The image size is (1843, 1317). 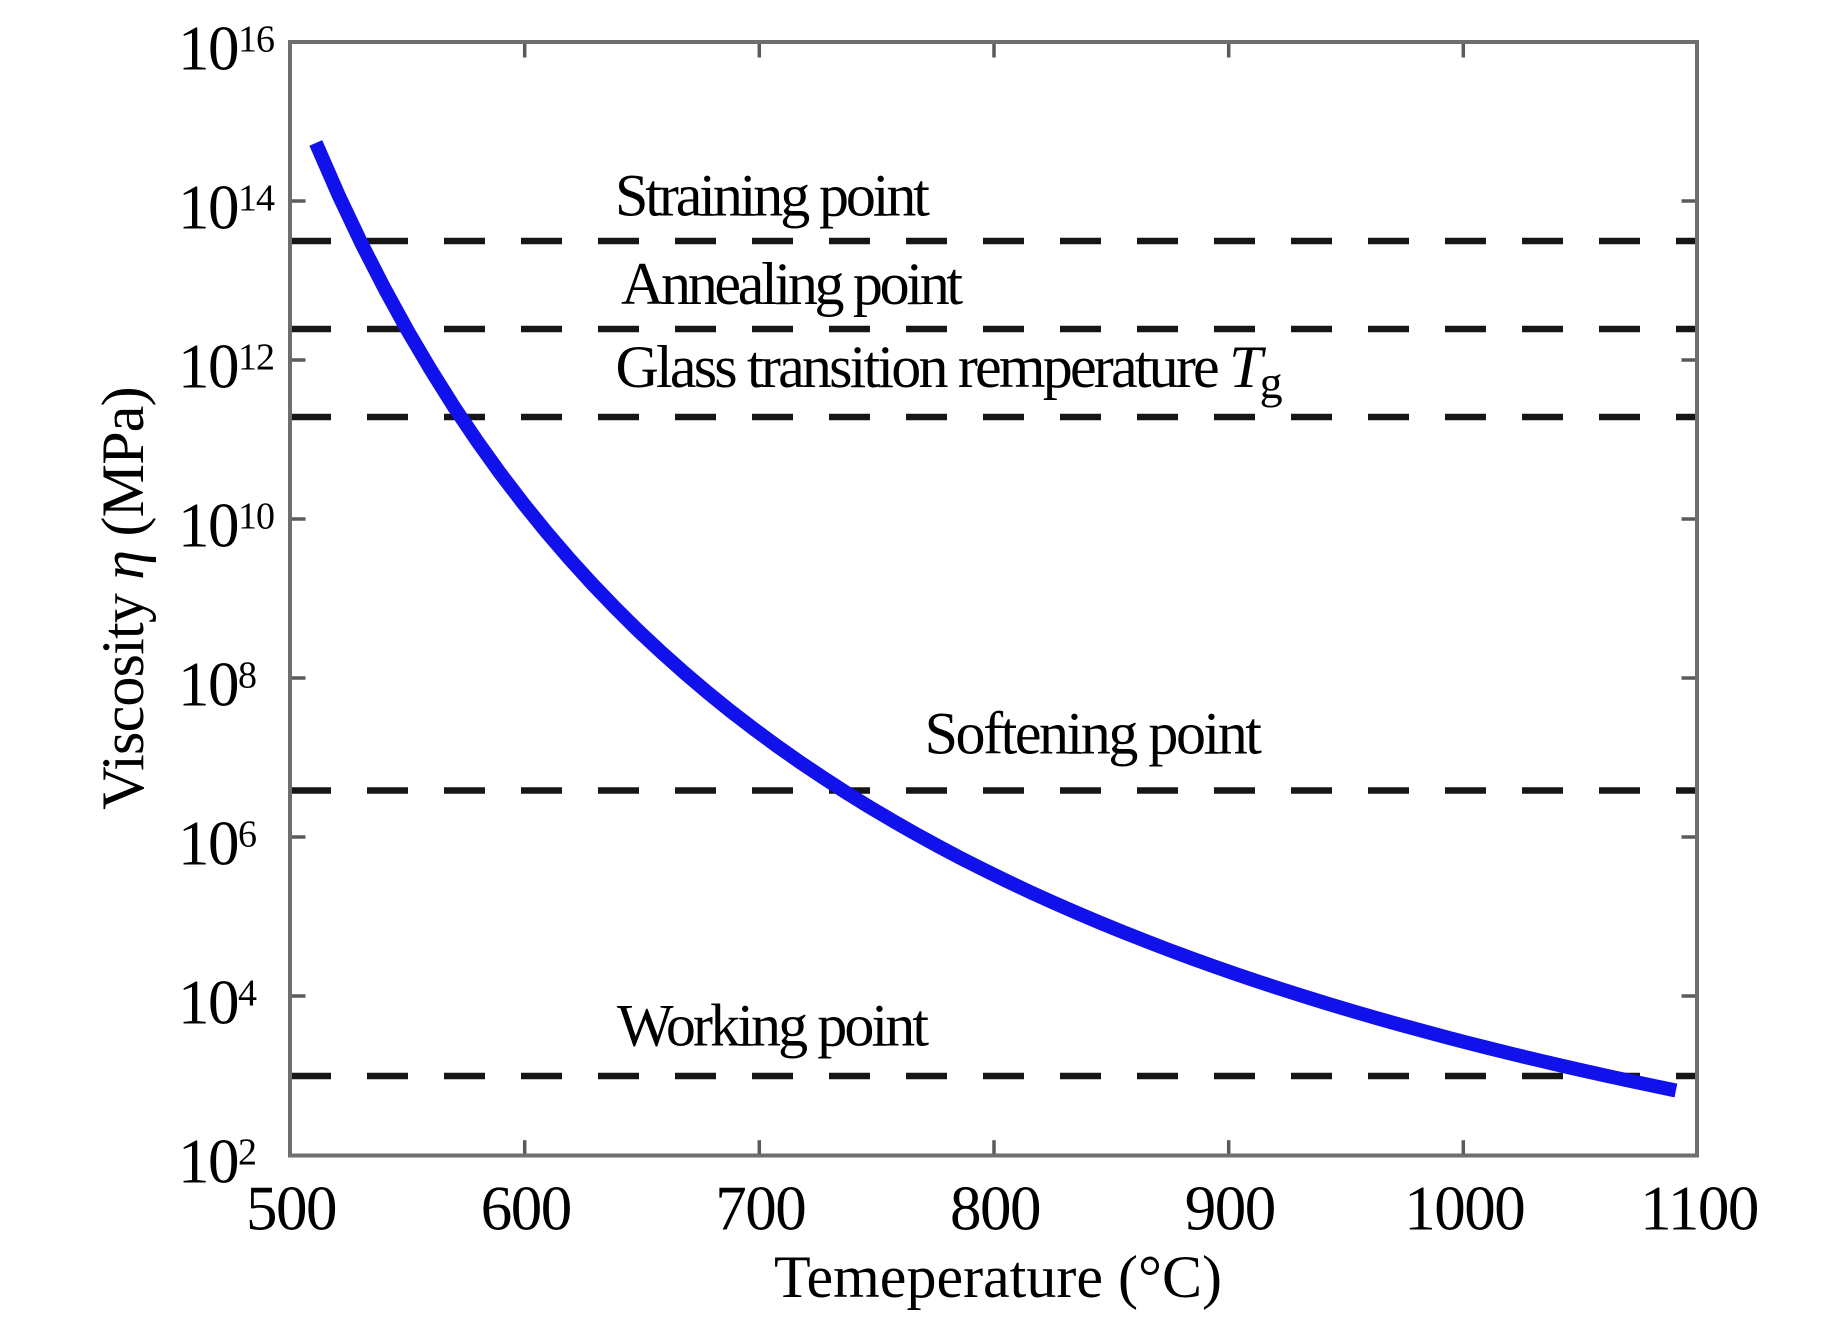 What do you see at coordinates (772, 196) in the screenshot?
I see `svg-text: Straining point` at bounding box center [772, 196].